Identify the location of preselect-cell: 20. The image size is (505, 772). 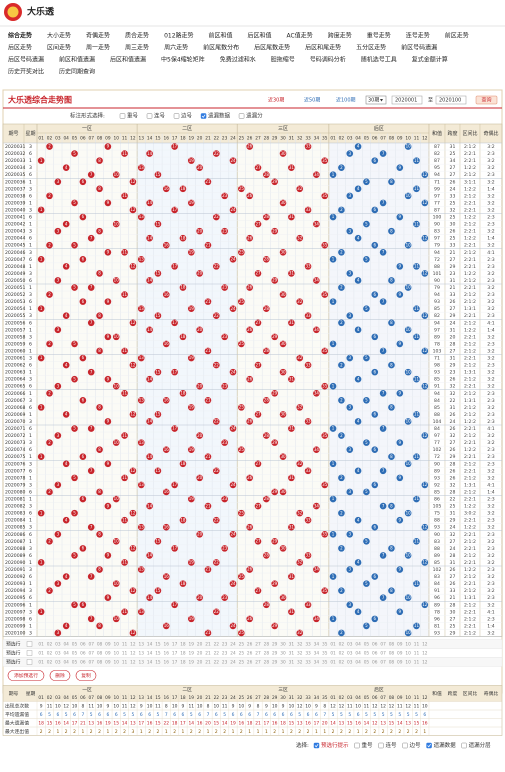
(200, 654).